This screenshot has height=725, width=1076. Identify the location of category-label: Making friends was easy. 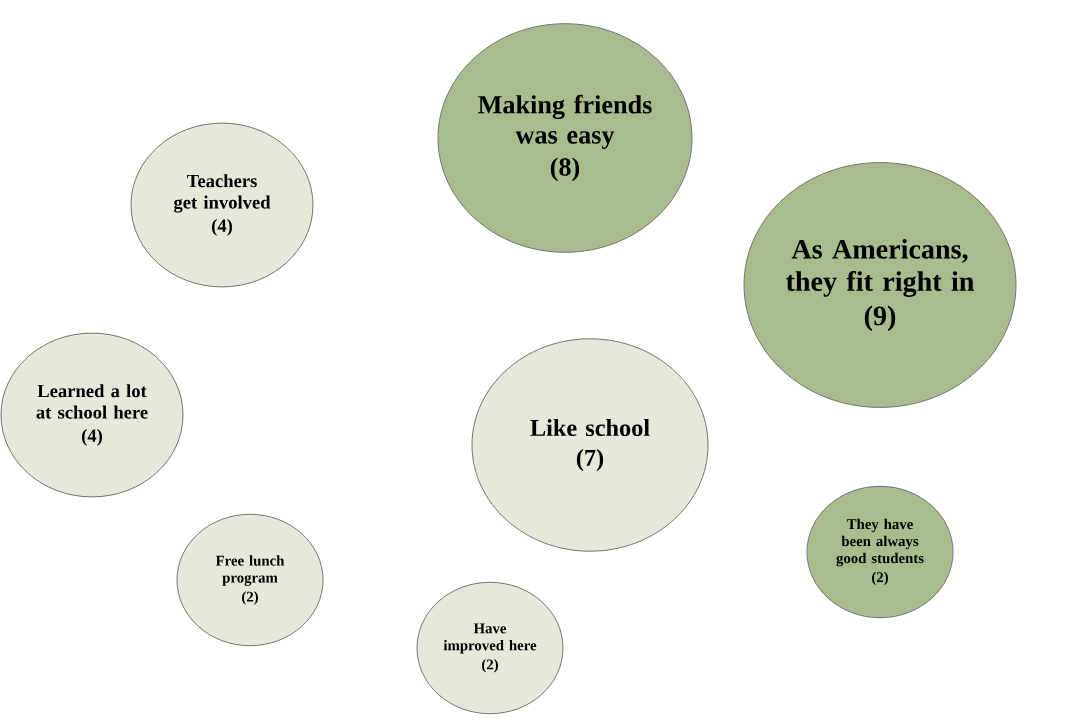
(565, 122).